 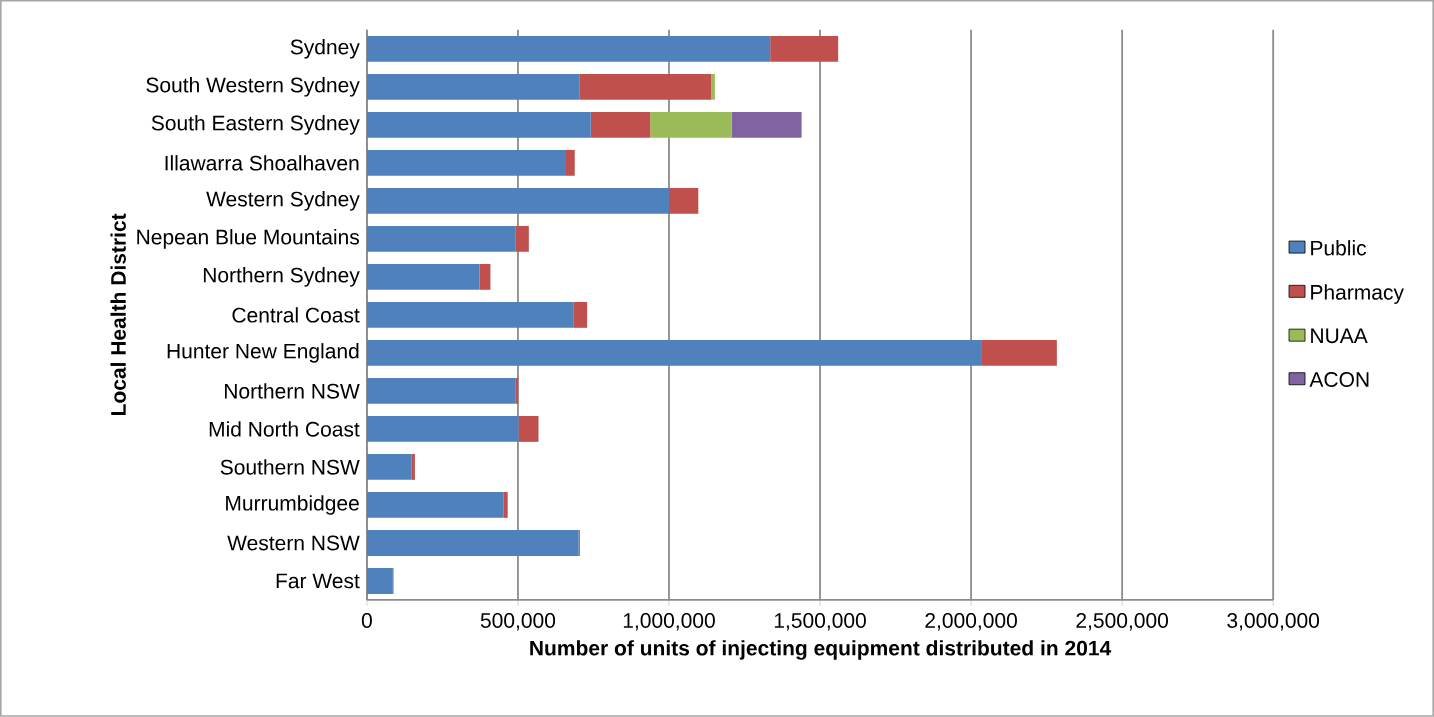 What do you see at coordinates (255, 125) in the screenshot?
I see `y-tick-label: South Eastern Sydney` at bounding box center [255, 125].